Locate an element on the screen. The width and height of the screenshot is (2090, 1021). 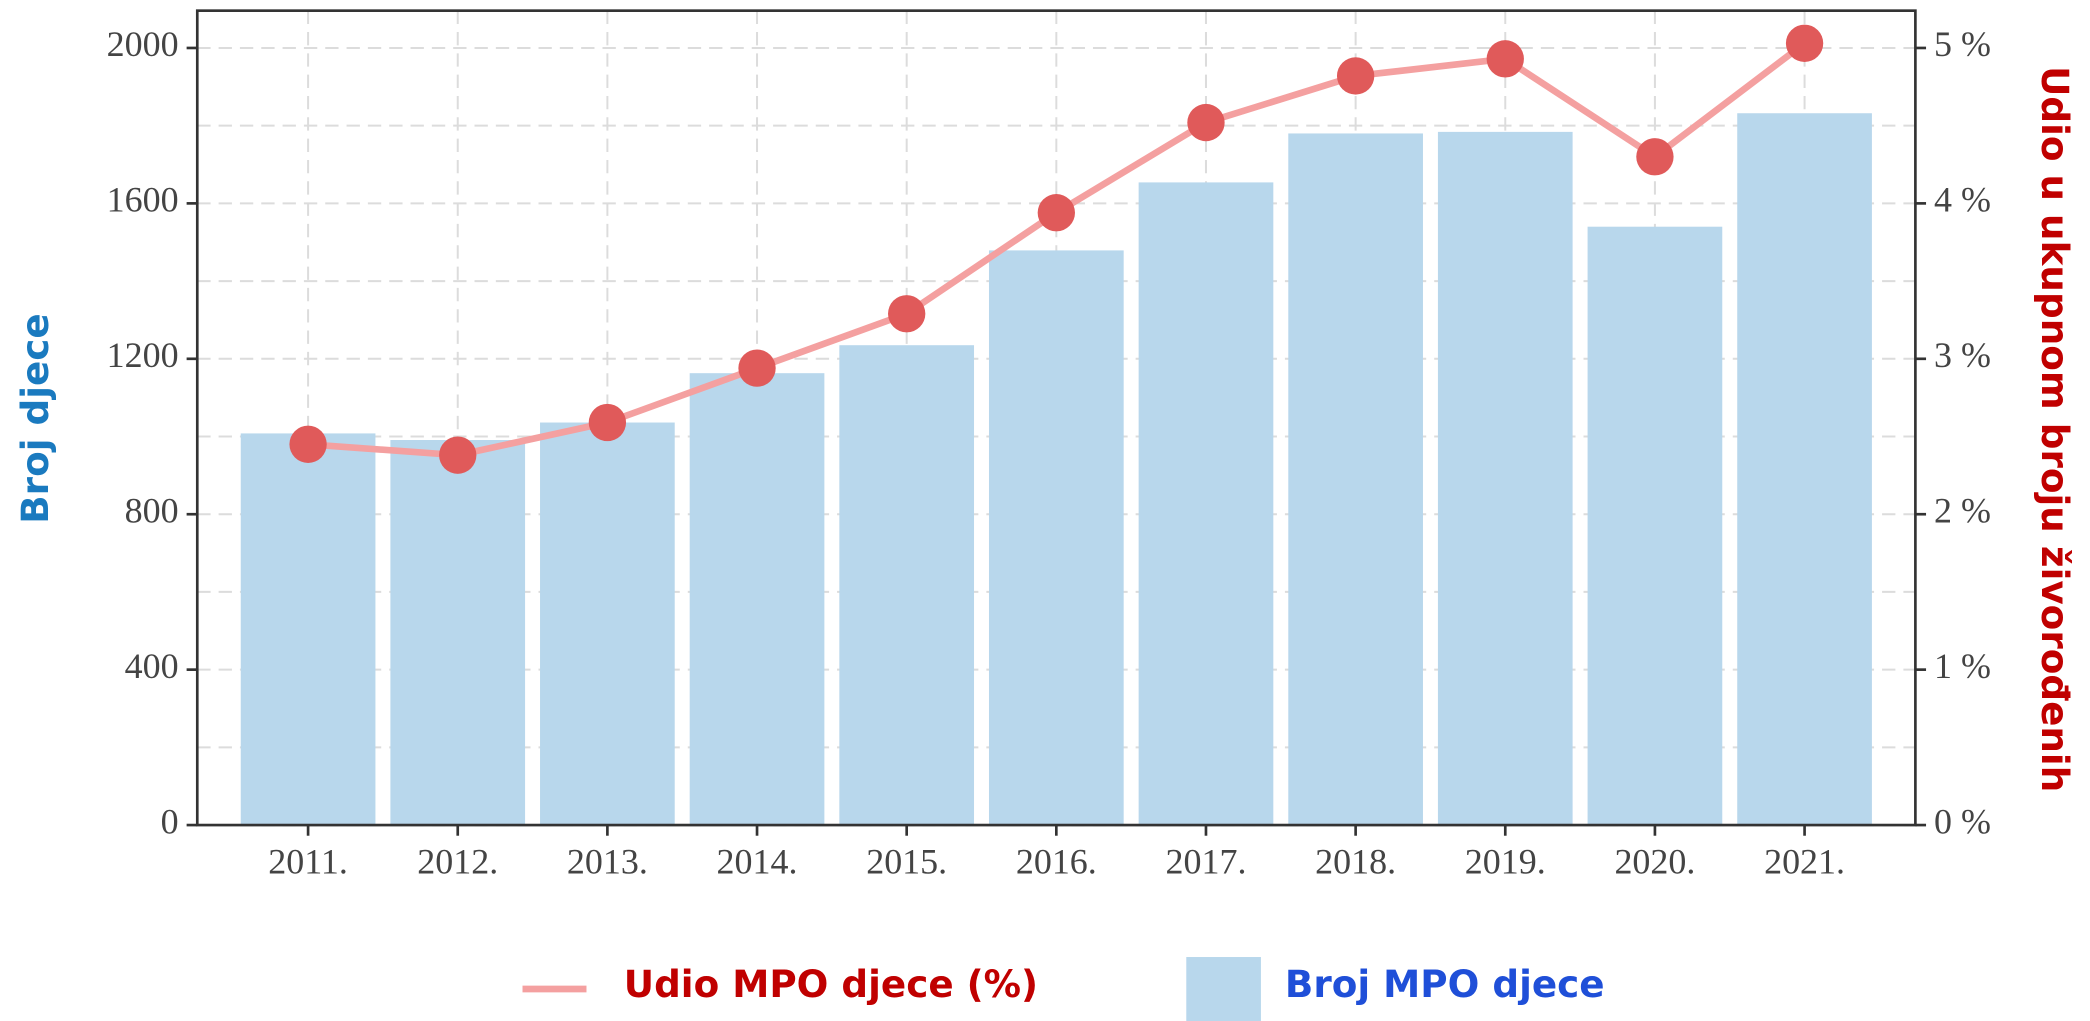
y-tick-label: 400 is located at coordinates (152, 666).